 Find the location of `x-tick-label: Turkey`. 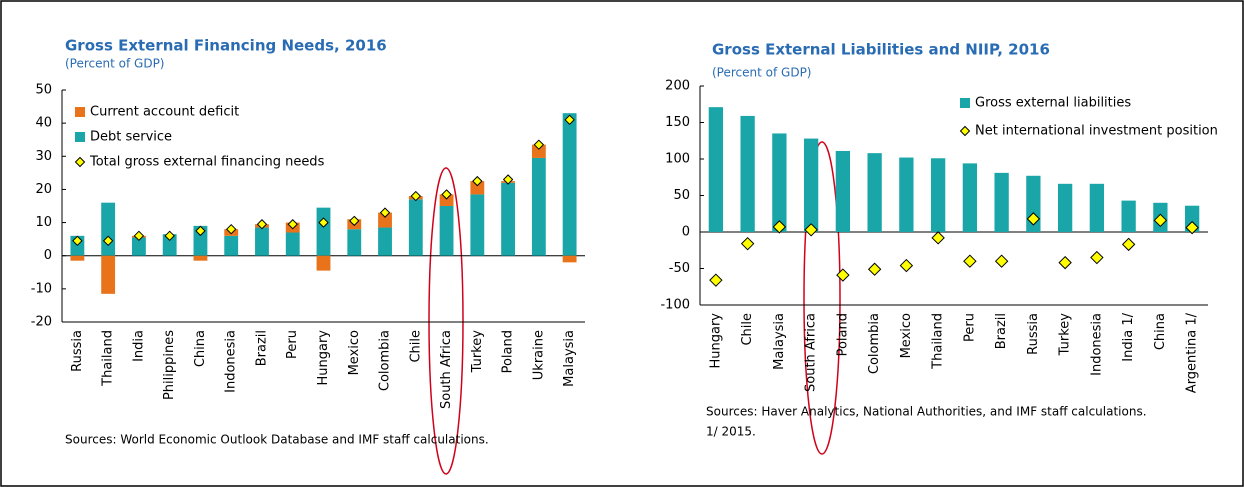

x-tick-label: Turkey is located at coordinates (477, 352).